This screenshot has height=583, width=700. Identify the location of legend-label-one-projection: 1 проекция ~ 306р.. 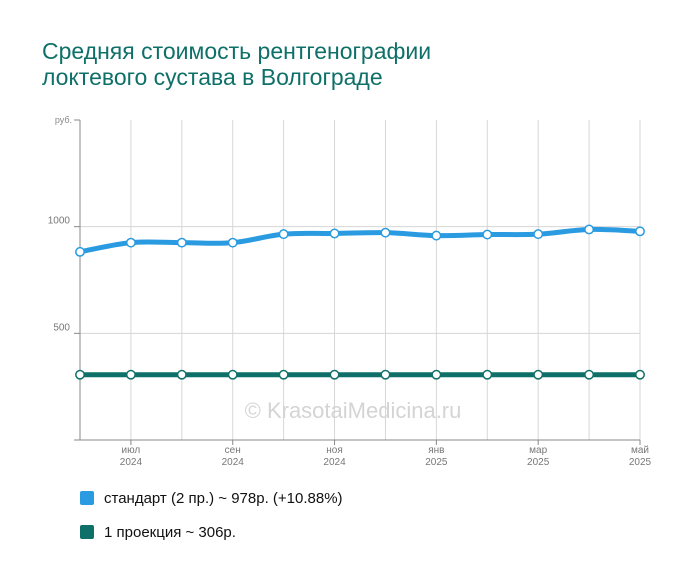
(170, 532).